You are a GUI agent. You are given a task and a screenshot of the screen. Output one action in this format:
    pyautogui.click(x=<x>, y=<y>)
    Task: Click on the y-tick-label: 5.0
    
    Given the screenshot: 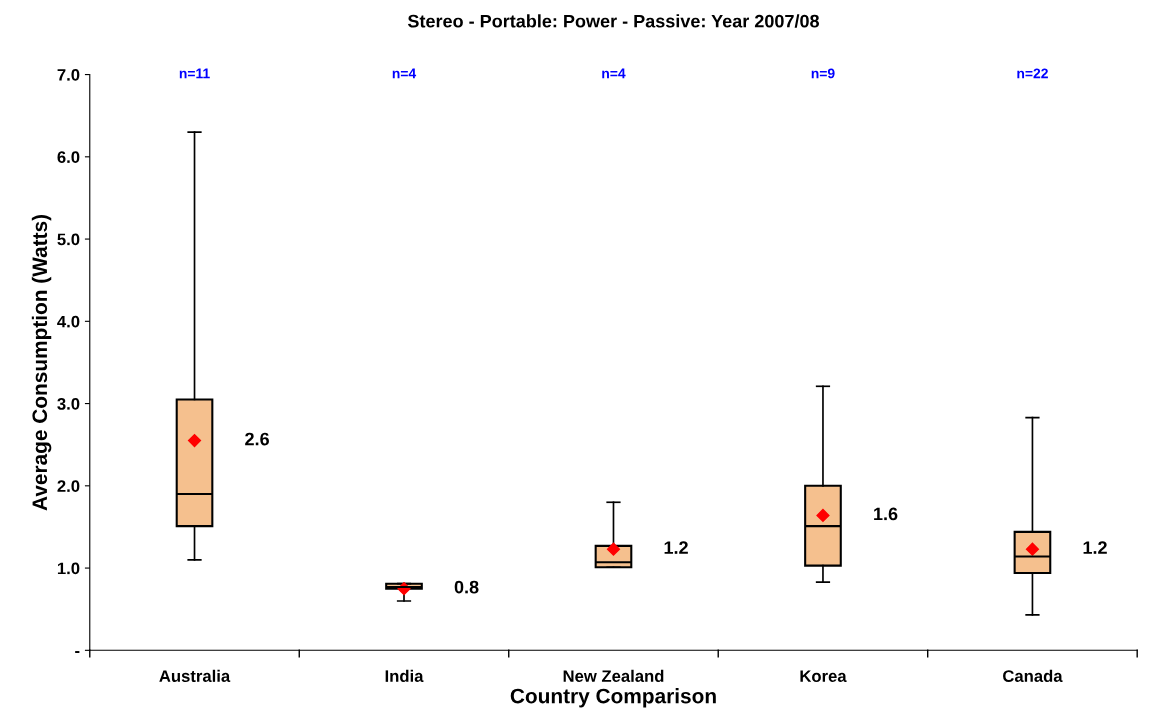 What is the action you would take?
    pyautogui.click(x=68, y=239)
    